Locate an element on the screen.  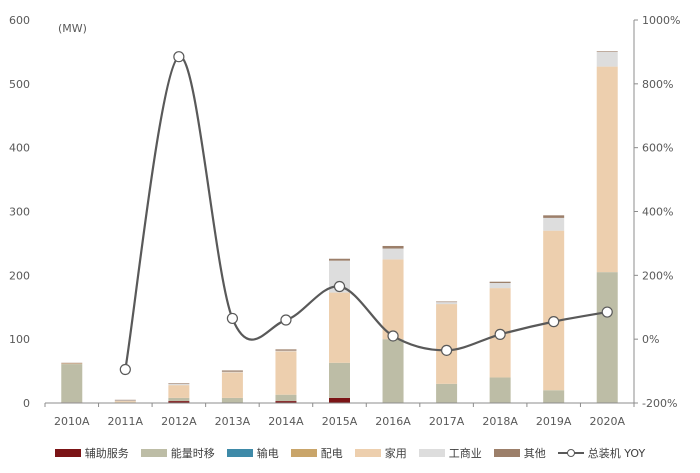
legend-label: 总装机 YOY is located at coordinates (616, 453).